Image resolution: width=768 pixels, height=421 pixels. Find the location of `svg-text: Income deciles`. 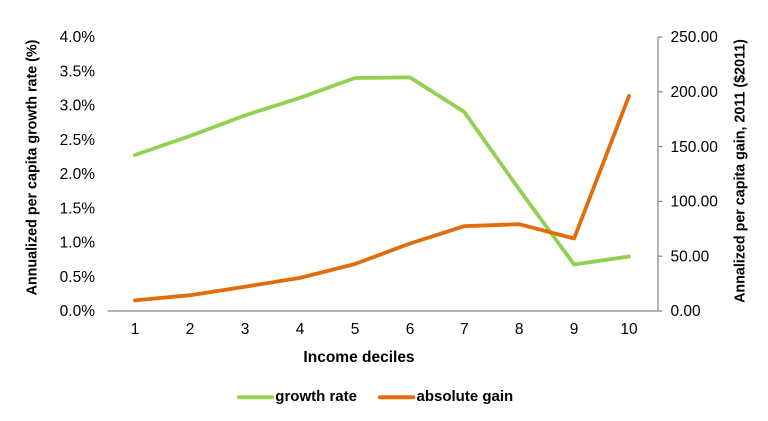

svg-text: Income deciles is located at coordinates (358, 357).